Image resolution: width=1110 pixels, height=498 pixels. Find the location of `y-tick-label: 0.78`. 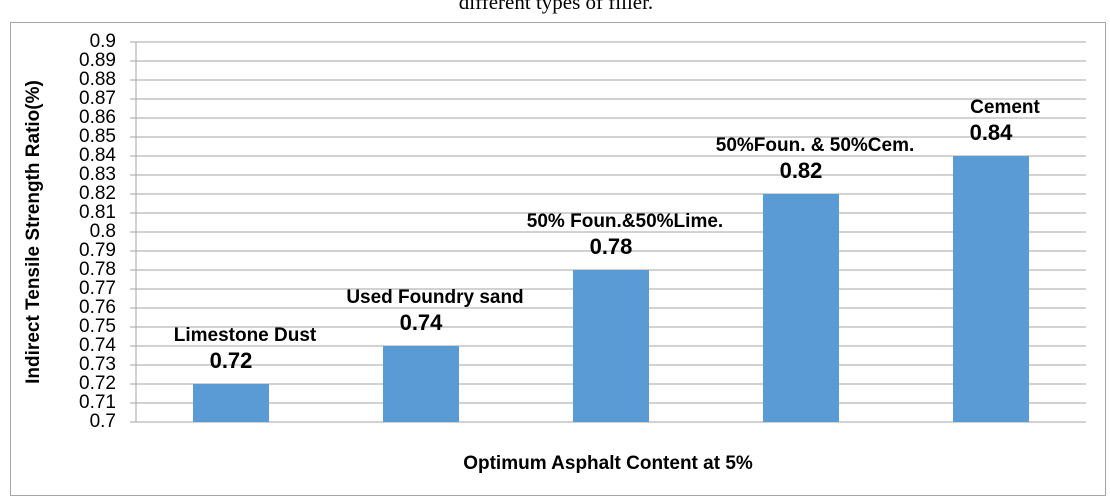

y-tick-label: 0.78 is located at coordinates (97, 269).